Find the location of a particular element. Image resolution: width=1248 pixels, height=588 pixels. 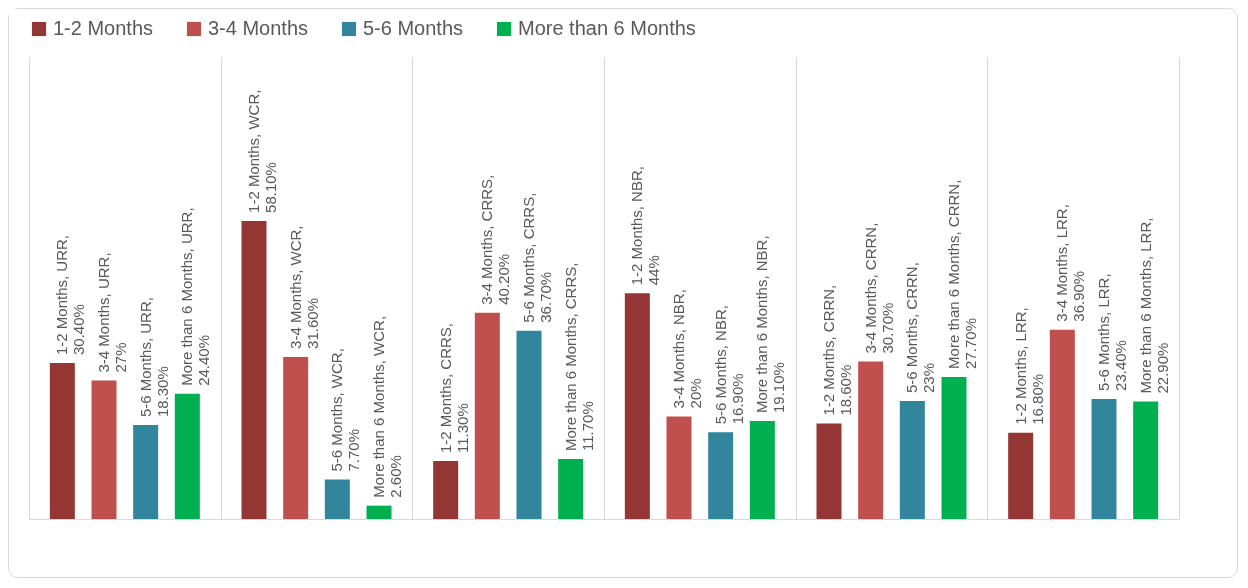

data-label: 1-2 Months, CRRN, 18.60% is located at coordinates (837, 350).